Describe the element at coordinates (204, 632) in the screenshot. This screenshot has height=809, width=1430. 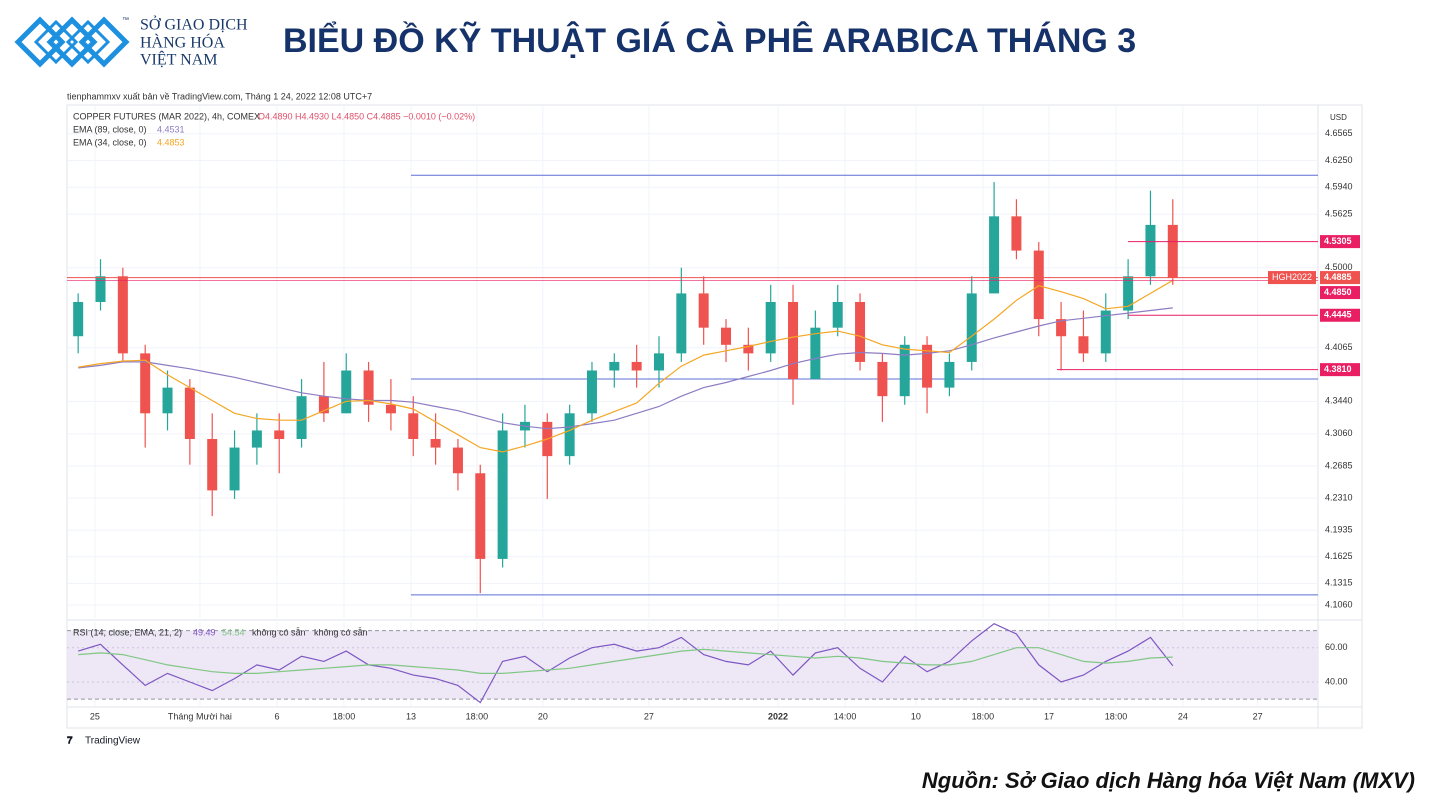
I see `rsi-value: 49.49` at that location.